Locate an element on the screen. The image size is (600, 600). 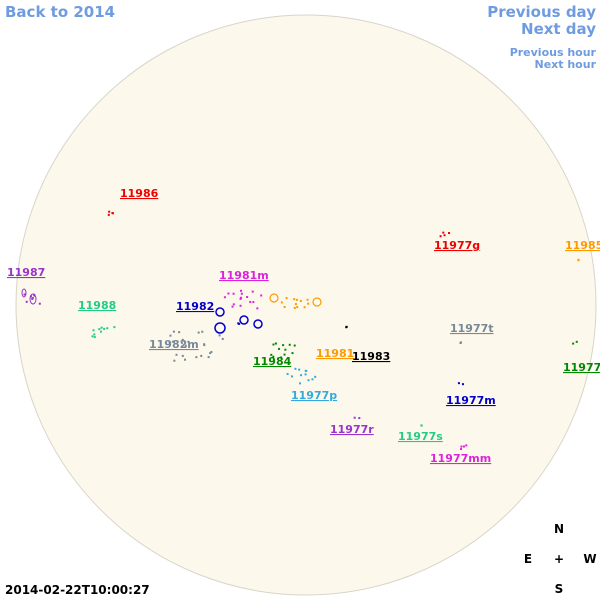
next-hour-link: Next hour is located at coordinates (566, 64).